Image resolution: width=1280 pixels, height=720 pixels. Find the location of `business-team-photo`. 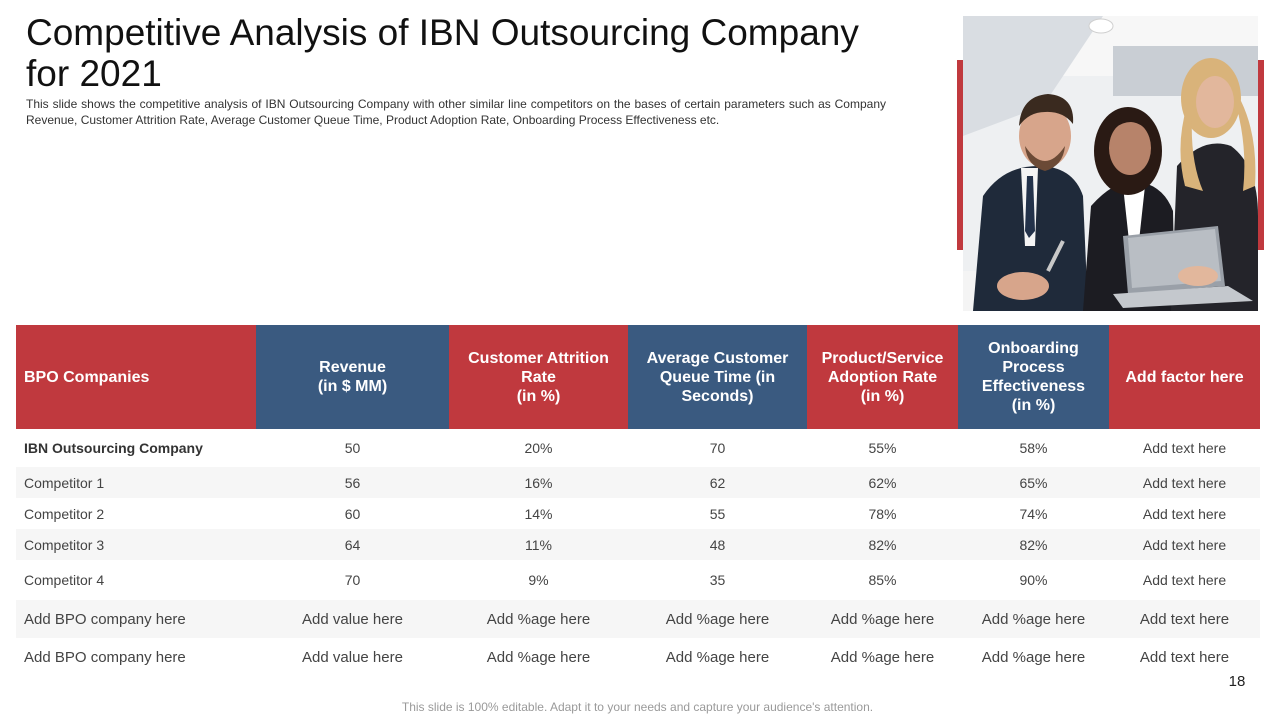

business-team-photo is located at coordinates (1110, 163).